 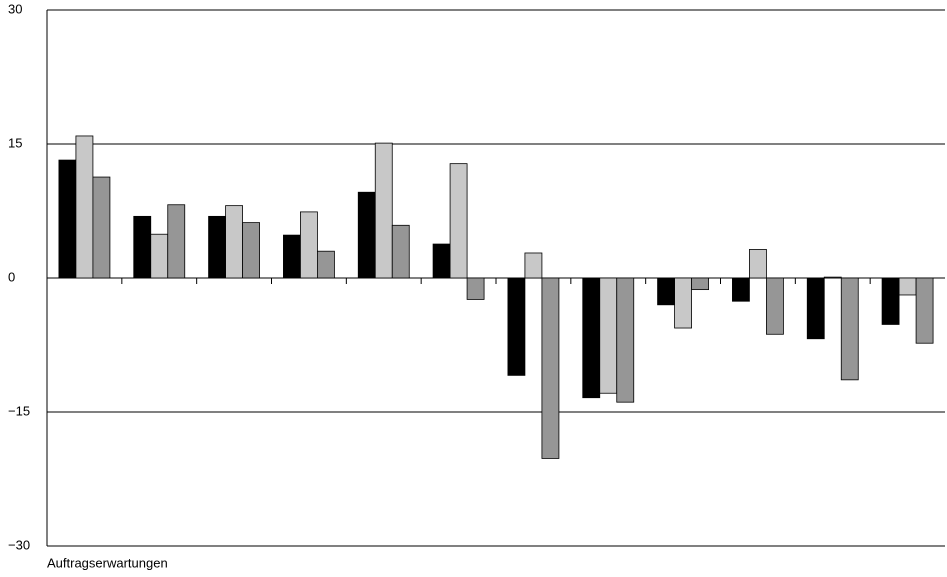 I want to click on y-tick-label: −15, so click(x=19, y=410).